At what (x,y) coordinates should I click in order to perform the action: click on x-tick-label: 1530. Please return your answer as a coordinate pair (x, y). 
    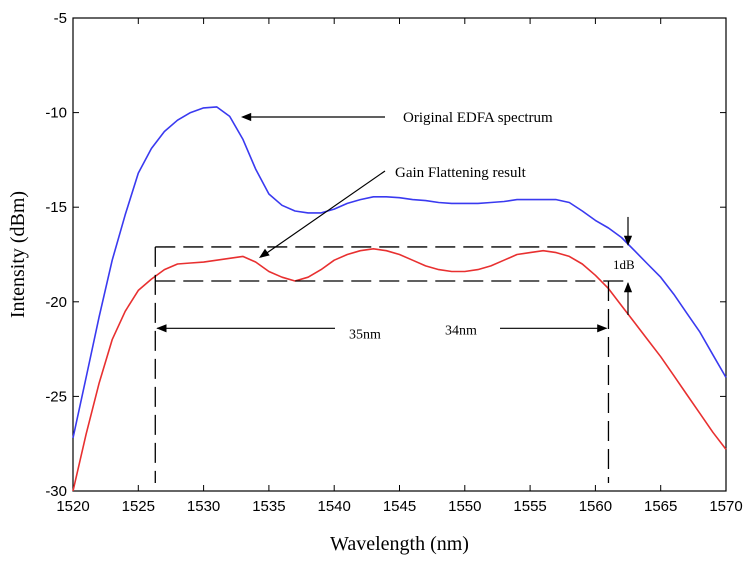
    Looking at the image, I should click on (203, 506).